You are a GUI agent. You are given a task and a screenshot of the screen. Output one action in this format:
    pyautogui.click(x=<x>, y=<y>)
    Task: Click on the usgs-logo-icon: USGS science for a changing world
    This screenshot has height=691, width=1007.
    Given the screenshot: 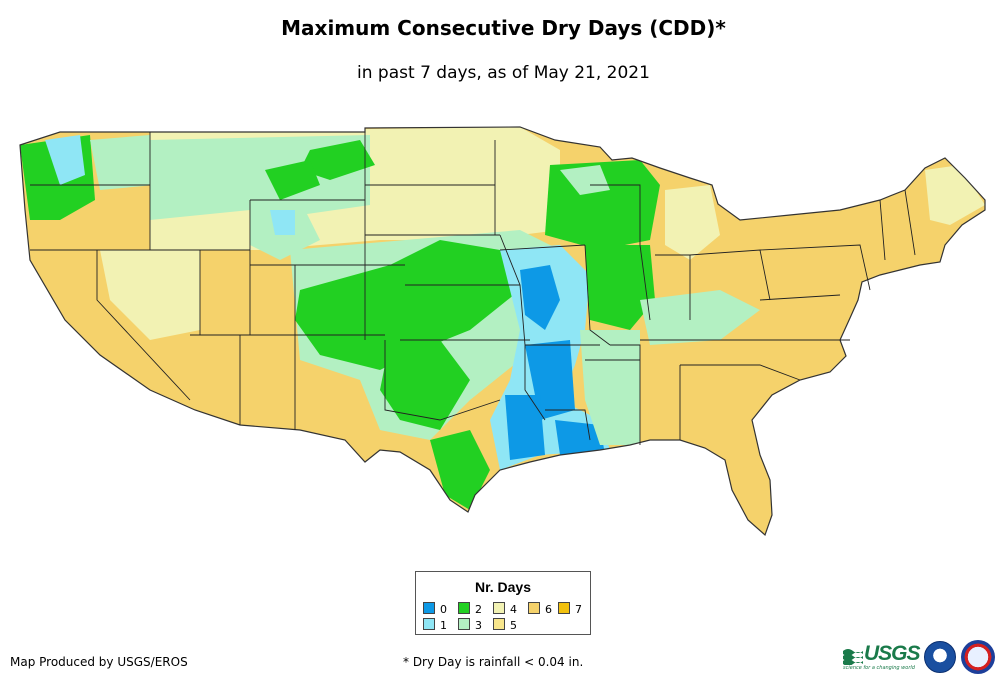 What is the action you would take?
    pyautogui.click(x=882, y=656)
    